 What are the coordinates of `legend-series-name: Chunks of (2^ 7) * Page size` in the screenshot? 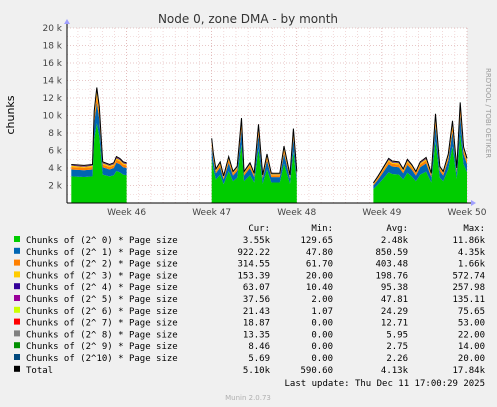 It's located at (102, 324).